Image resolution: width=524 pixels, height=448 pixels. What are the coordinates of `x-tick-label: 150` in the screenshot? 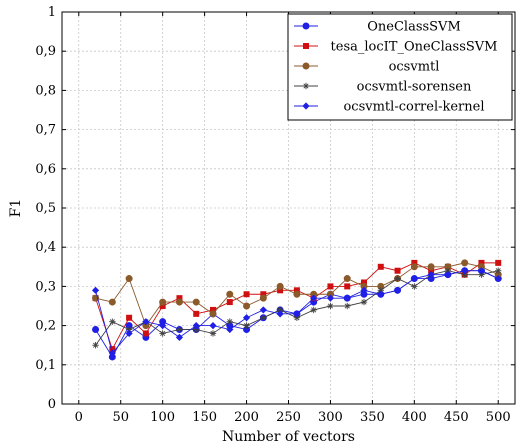 It's located at (204, 417).